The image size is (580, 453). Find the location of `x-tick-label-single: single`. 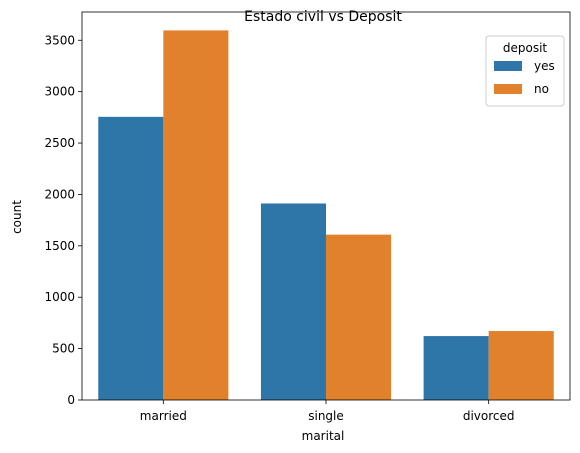

x-tick-label-single: single is located at coordinates (326, 416).